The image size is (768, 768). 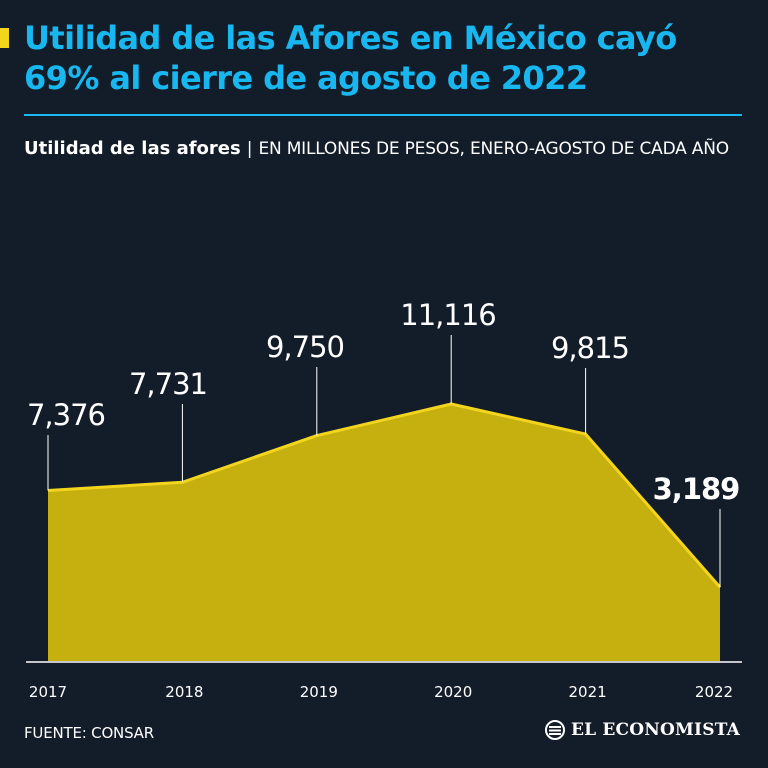 I want to click on el-economista-icon, so click(x=554, y=730).